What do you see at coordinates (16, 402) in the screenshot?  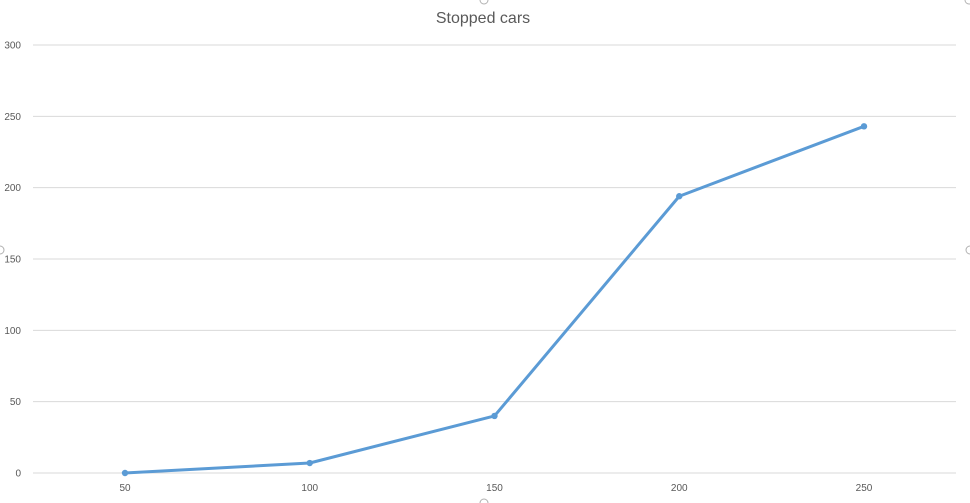 I see `y-tick-label: 50` at bounding box center [16, 402].